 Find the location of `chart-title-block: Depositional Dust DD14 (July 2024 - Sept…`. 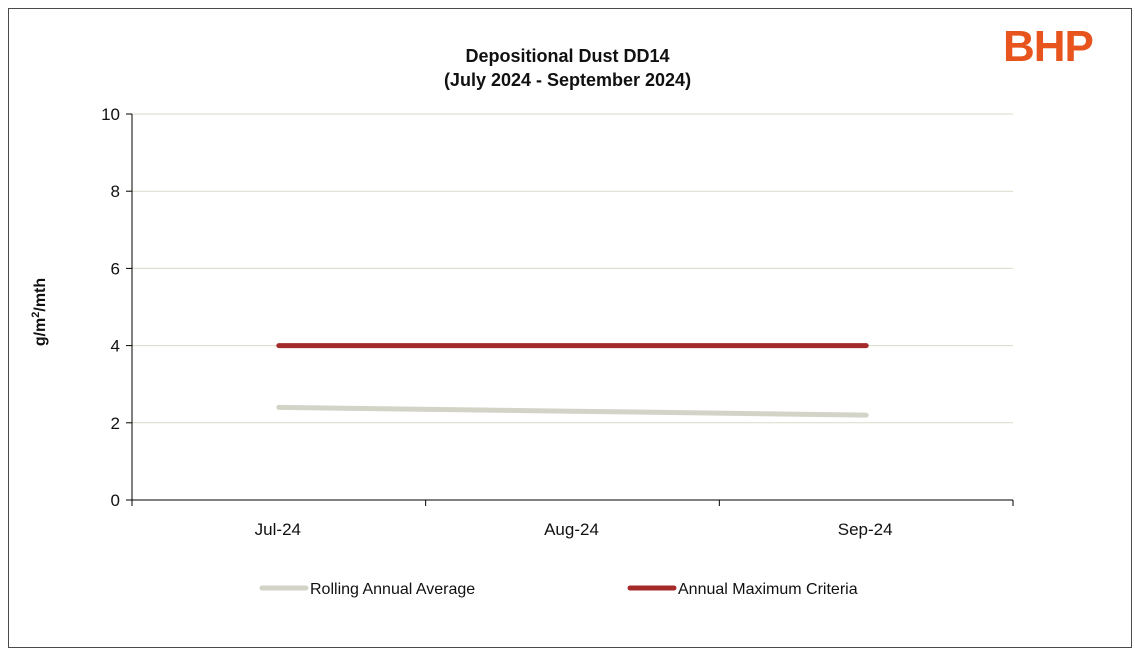

chart-title-block: Depositional Dust DD14 (July 2024 - Sept… is located at coordinates (567, 68).